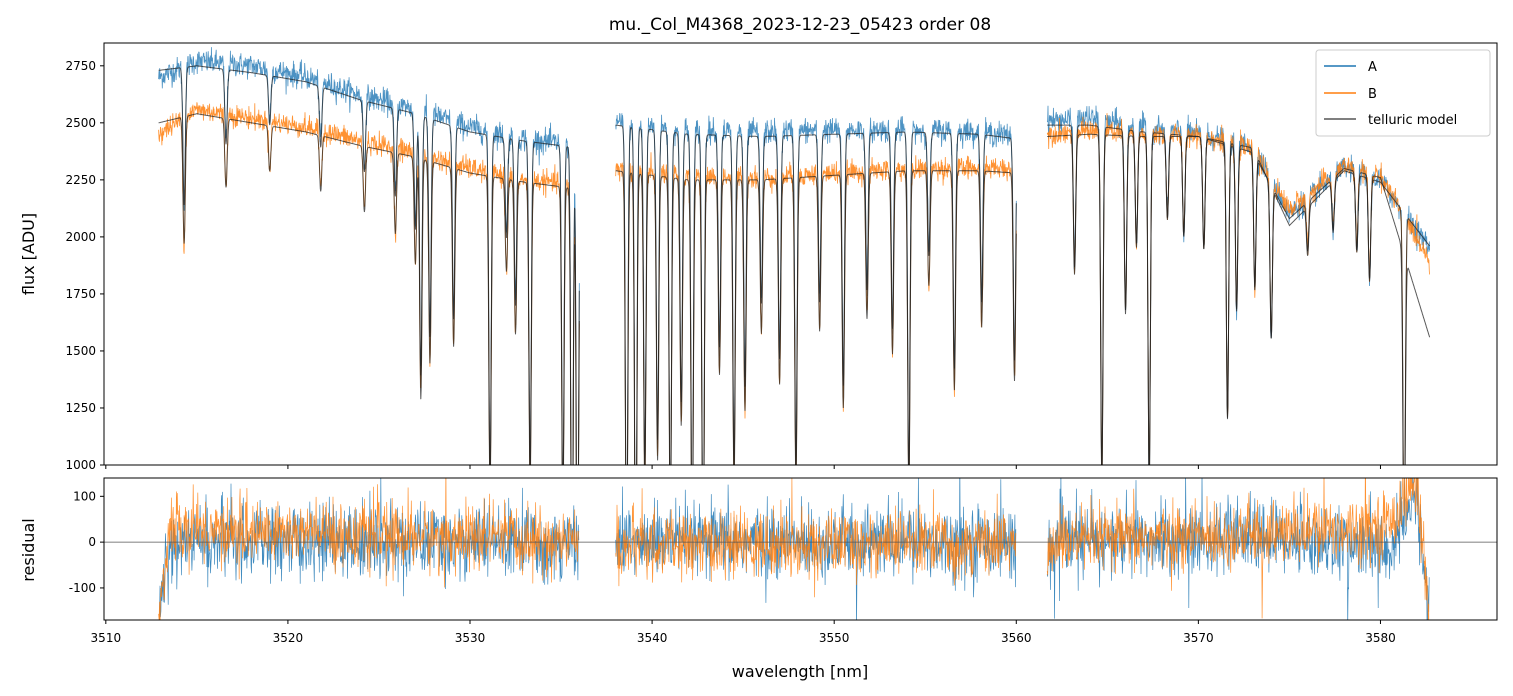  I want to click on x-tick-label: 3580, so click(1380, 638).